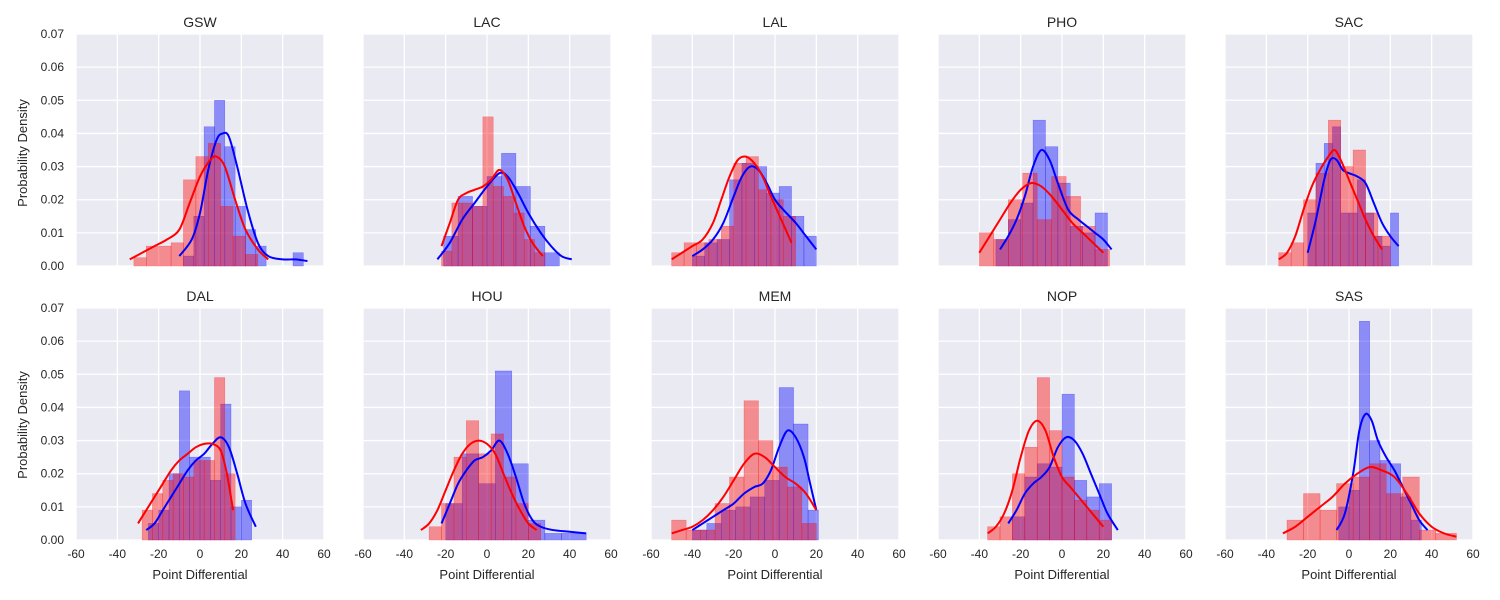  What do you see at coordinates (53, 507) in the screenshot?
I see `y-tick-label: 0.01` at bounding box center [53, 507].